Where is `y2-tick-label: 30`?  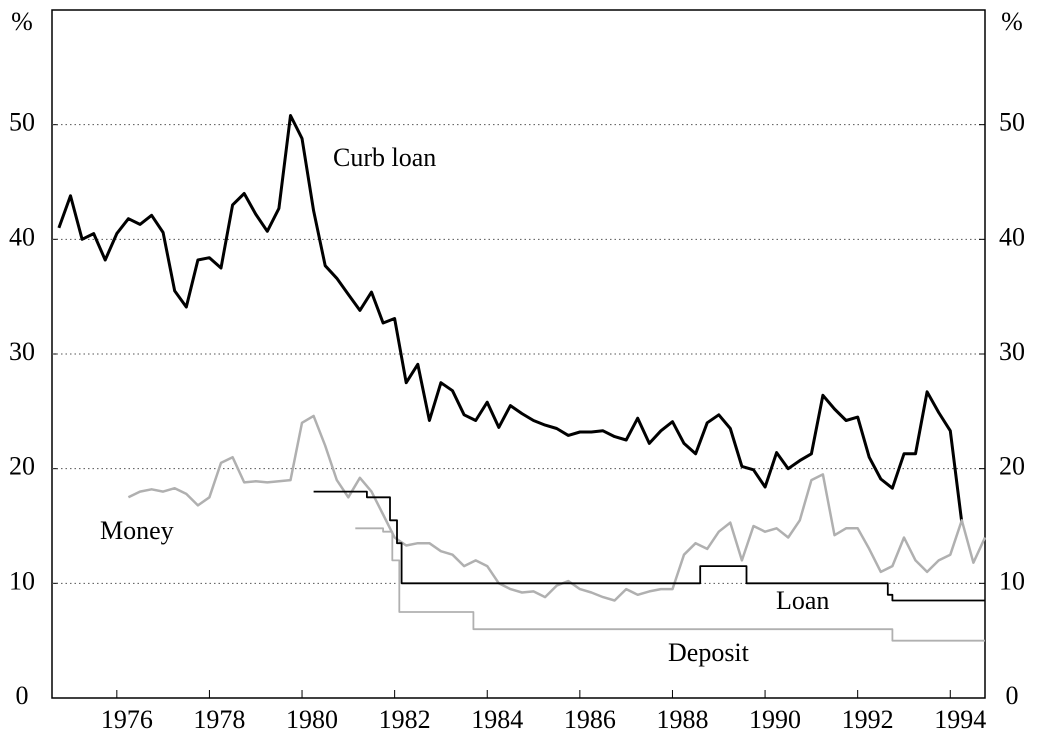
y2-tick-label: 30 is located at coordinates (1012, 351).